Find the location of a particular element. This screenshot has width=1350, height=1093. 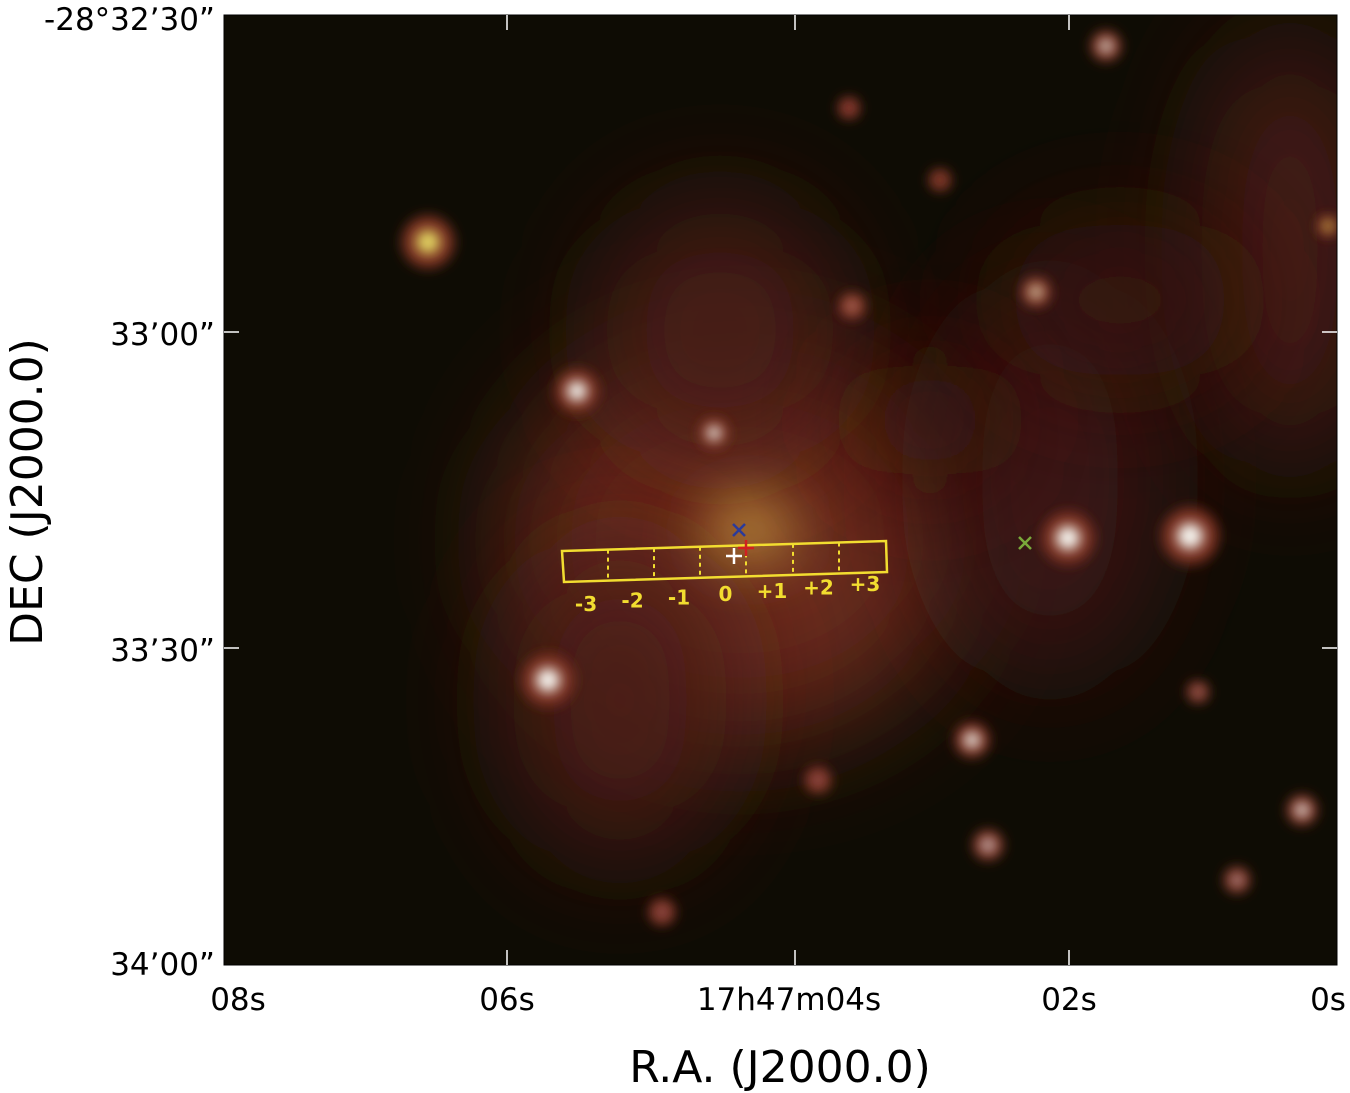

x-tick-label: 17h47m04s is located at coordinates (789, 1000).